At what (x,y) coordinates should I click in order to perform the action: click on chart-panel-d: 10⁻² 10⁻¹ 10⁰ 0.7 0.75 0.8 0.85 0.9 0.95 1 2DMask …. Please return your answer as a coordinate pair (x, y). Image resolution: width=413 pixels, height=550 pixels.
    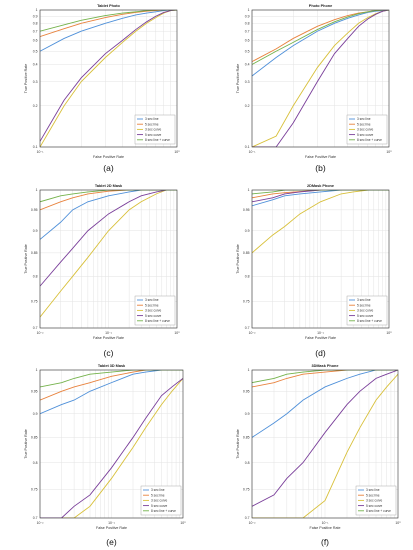
    Looking at the image, I should click on (314, 271).